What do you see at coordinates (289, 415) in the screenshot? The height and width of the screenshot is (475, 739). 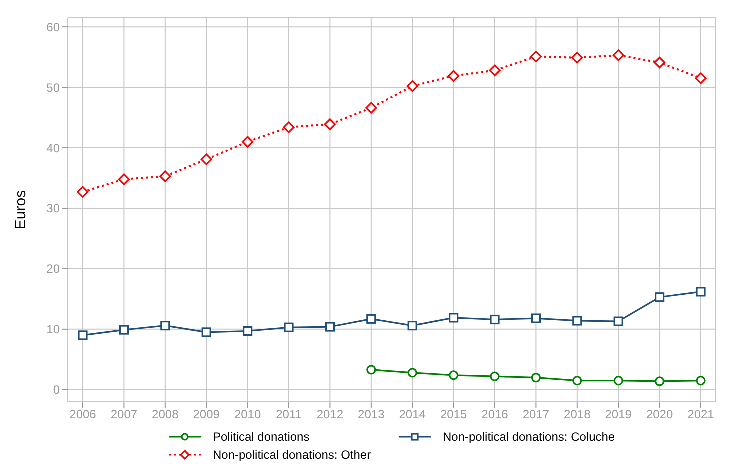 I see `x-tick-label: 2011` at bounding box center [289, 415].